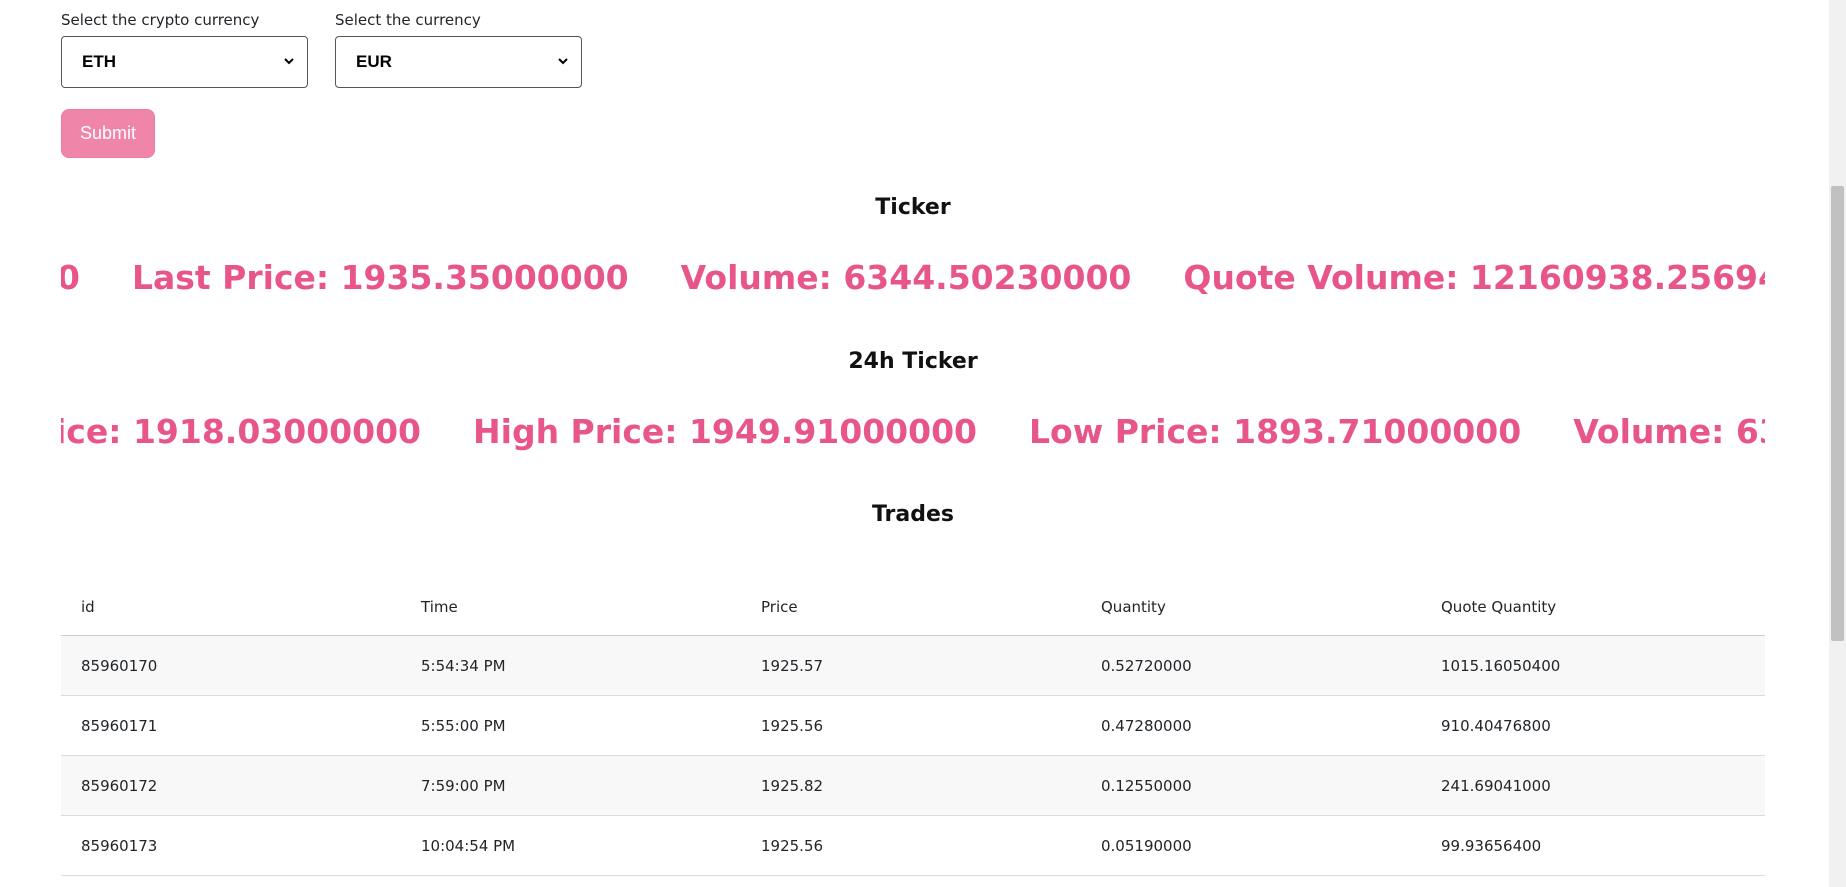 This screenshot has height=887, width=1846. What do you see at coordinates (571, 665) in the screenshot?
I see `cell-time: 5:54:34 PM` at bounding box center [571, 665].